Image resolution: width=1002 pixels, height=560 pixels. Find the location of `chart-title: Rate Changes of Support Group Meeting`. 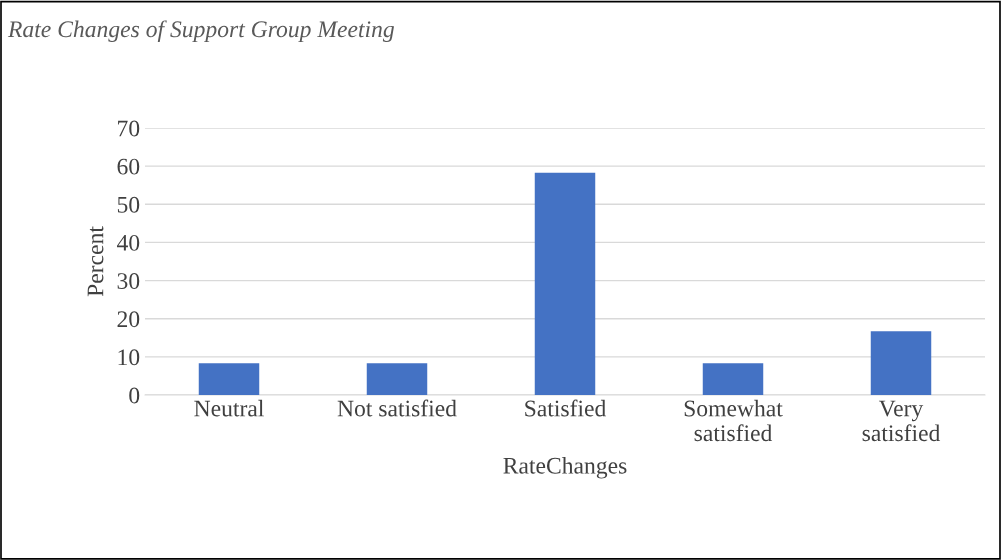

chart-title: Rate Changes of Support Group Meeting is located at coordinates (200, 31).